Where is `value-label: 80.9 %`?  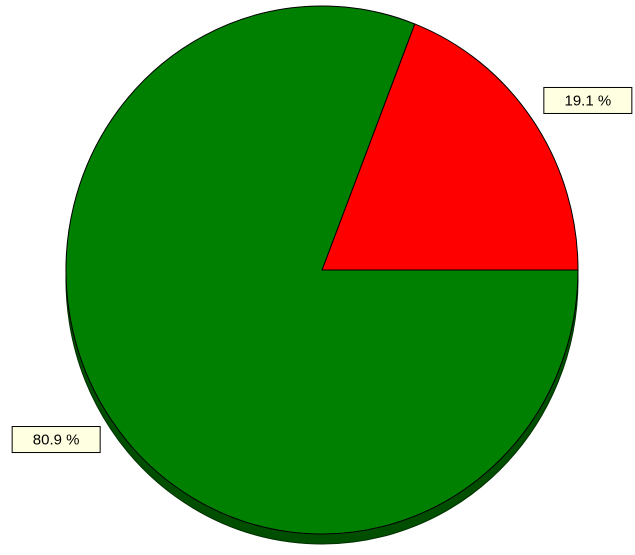
value-label: 80.9 % is located at coordinates (56, 439).